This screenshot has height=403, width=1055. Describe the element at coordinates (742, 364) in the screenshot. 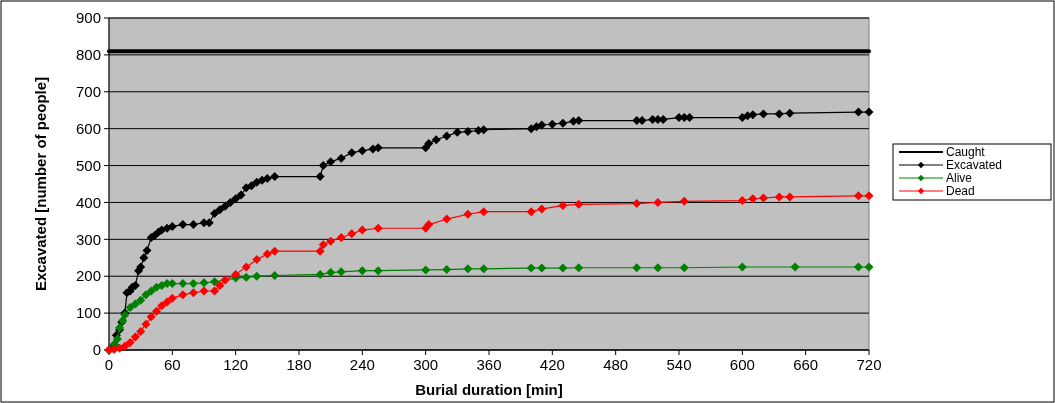

I see `x-tick-label: 600` at that location.